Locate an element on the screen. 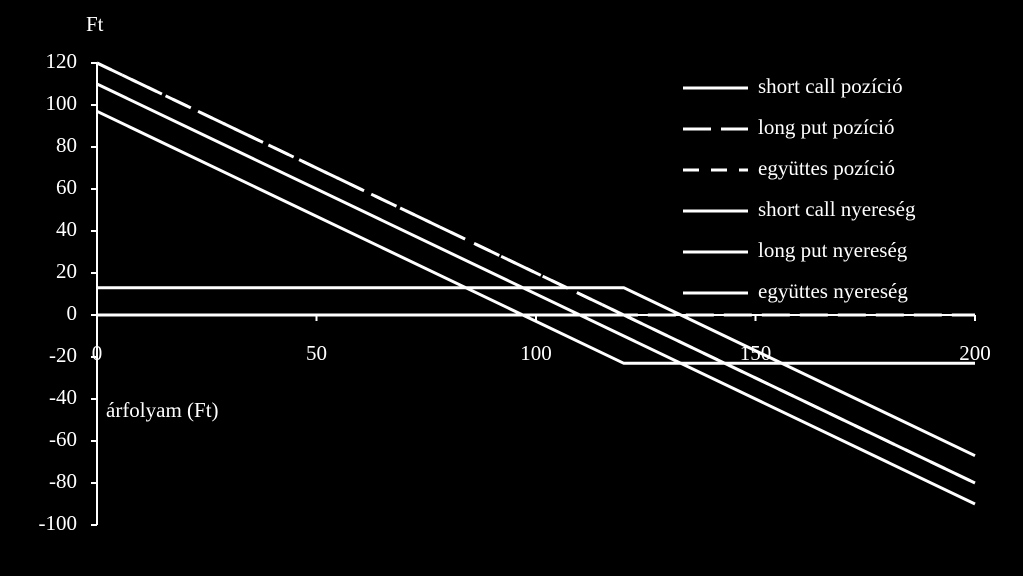 Image resolution: width=1023 pixels, height=576 pixels. y-tick-label: -80 is located at coordinates (63, 481).